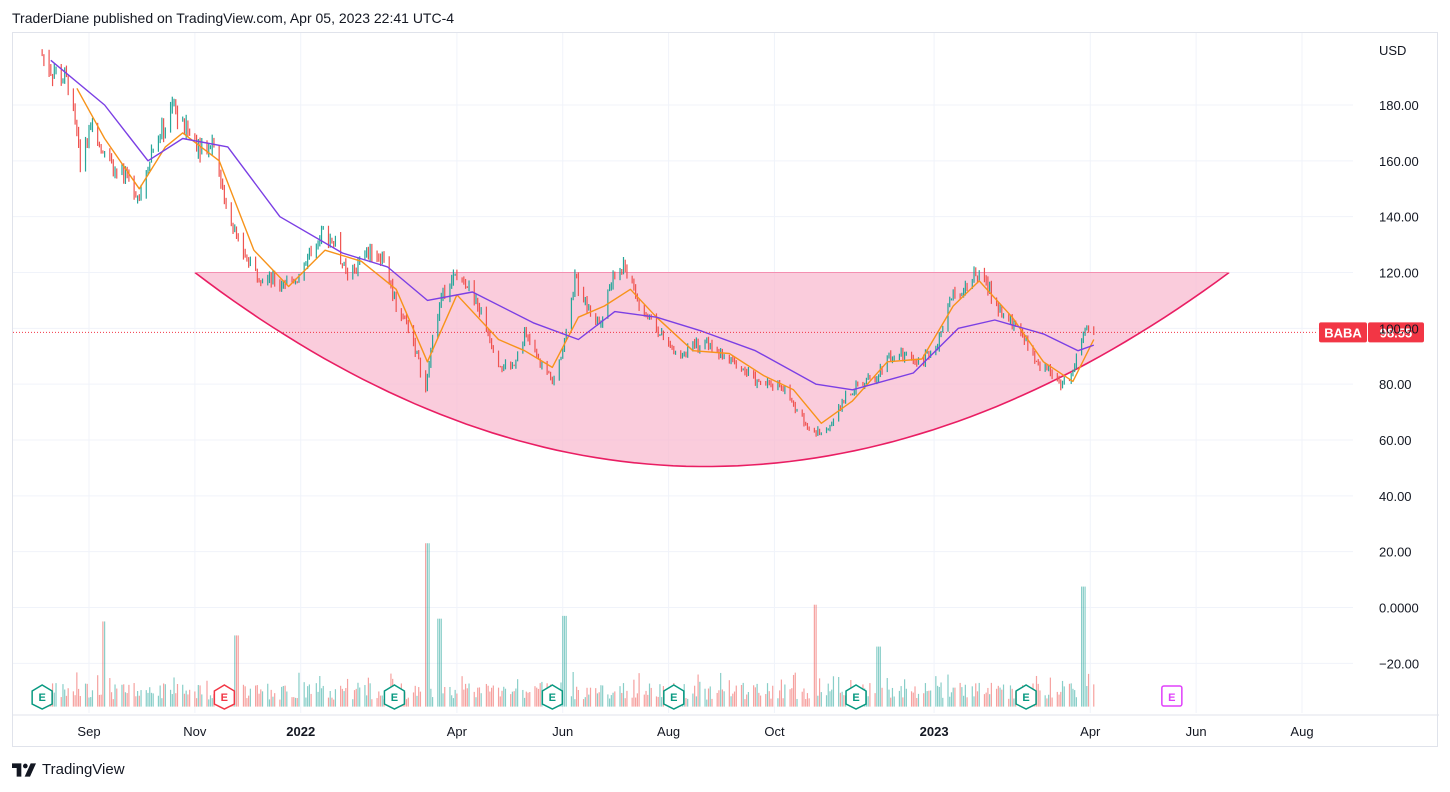 Image resolution: width=1450 pixels, height=792 pixels. I want to click on price-tick-label: 100.00, so click(1399, 328).